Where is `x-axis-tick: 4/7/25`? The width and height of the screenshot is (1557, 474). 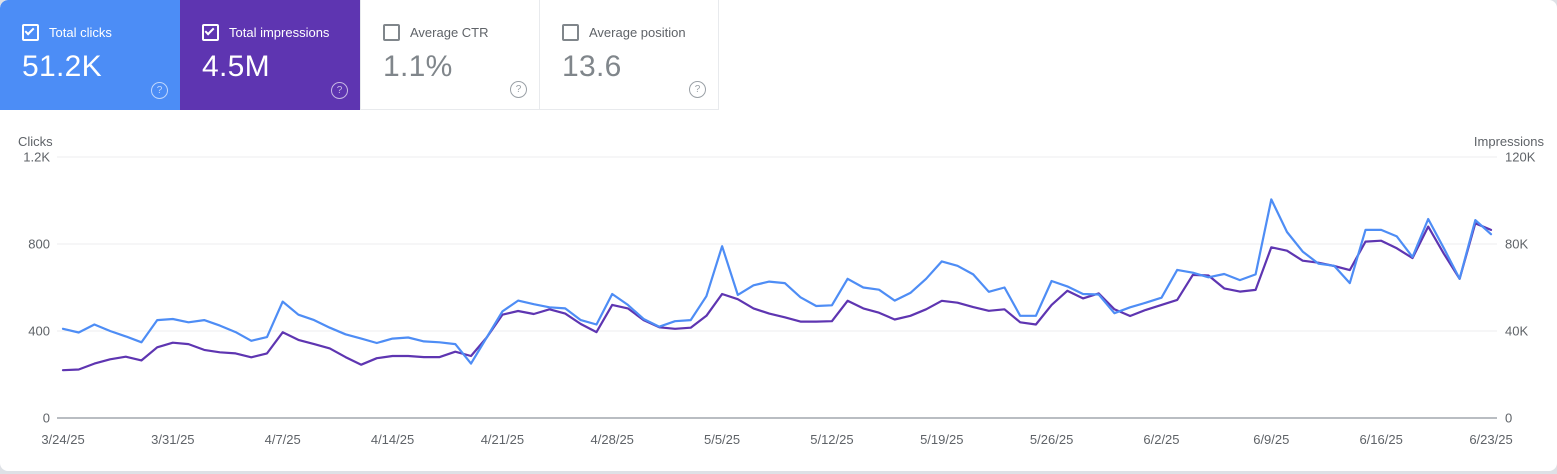 x-axis-tick: 4/7/25 is located at coordinates (283, 439).